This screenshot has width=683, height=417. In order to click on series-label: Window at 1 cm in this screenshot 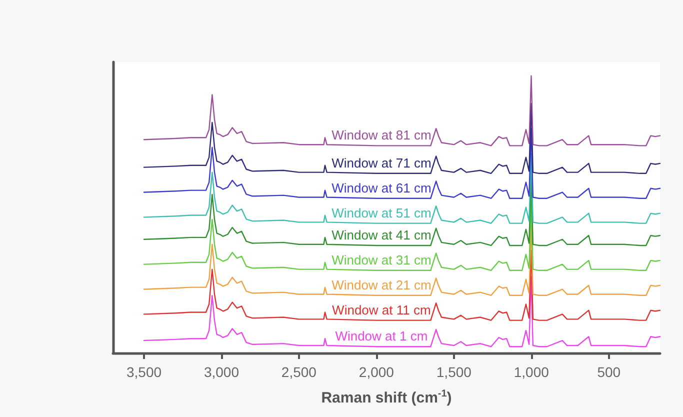, I will do `click(381, 336)`.